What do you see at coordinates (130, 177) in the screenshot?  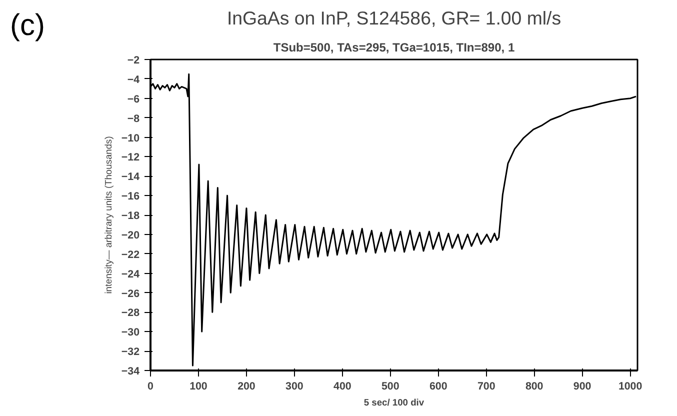 I see `y-tick-label: −14` at bounding box center [130, 177].